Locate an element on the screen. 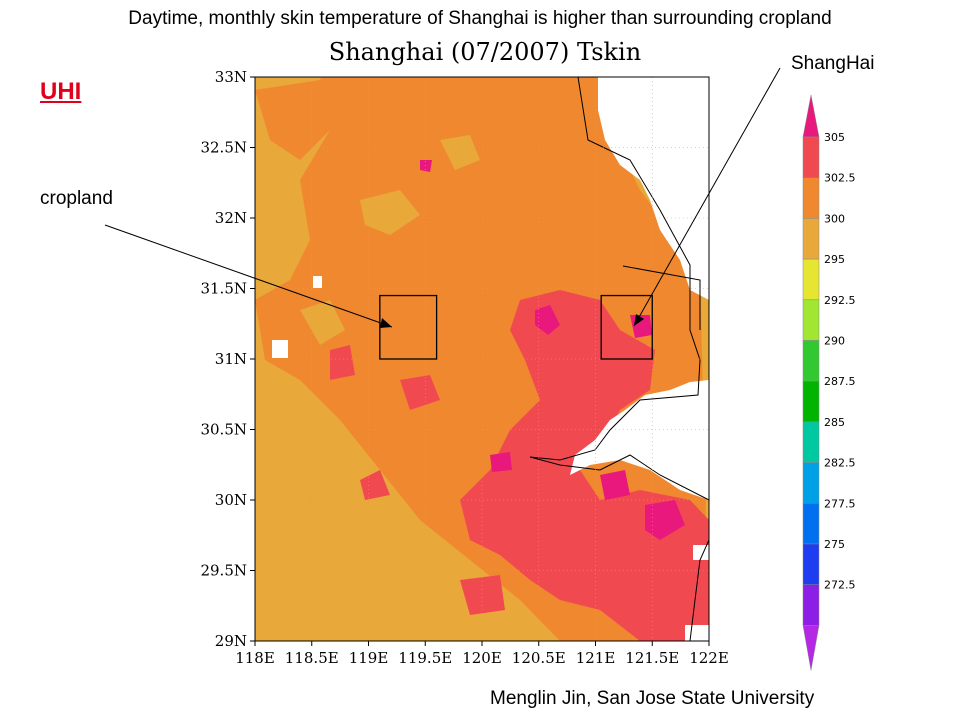  colorbar-label: 300 is located at coordinates (834, 218).